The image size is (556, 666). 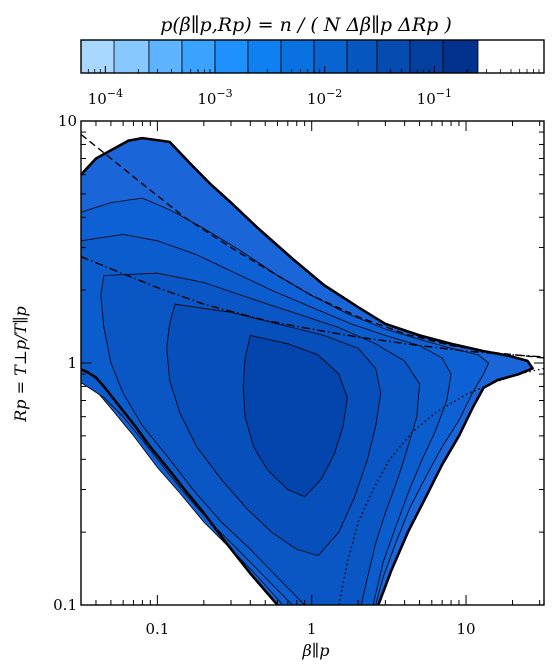 I want to click on colorbar-ticks: 10⁻⁴ 10⁻³ 10⁻² 10⁻¹, so click(x=310, y=87).